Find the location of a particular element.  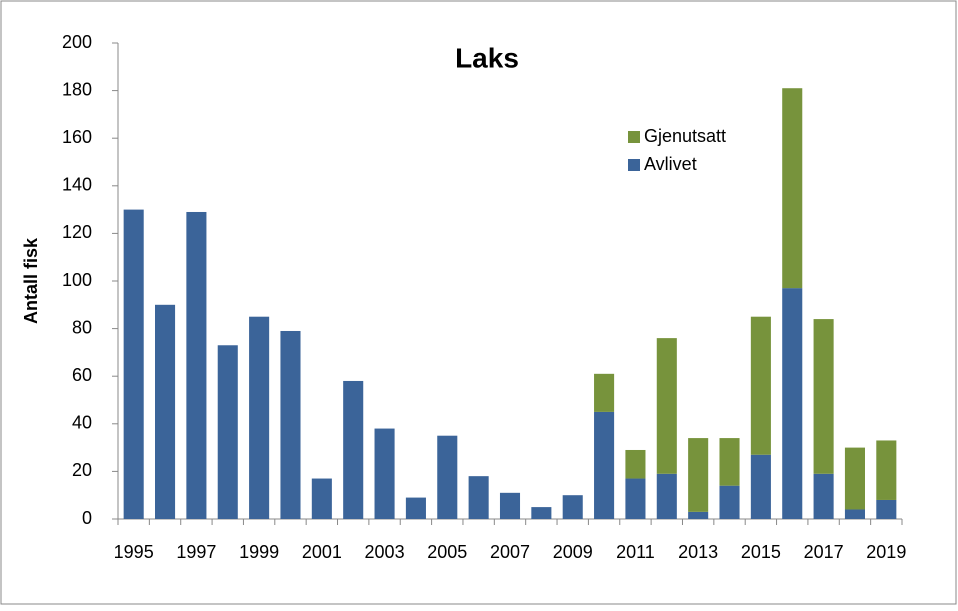

x-tick-label: 2003 is located at coordinates (385, 552).